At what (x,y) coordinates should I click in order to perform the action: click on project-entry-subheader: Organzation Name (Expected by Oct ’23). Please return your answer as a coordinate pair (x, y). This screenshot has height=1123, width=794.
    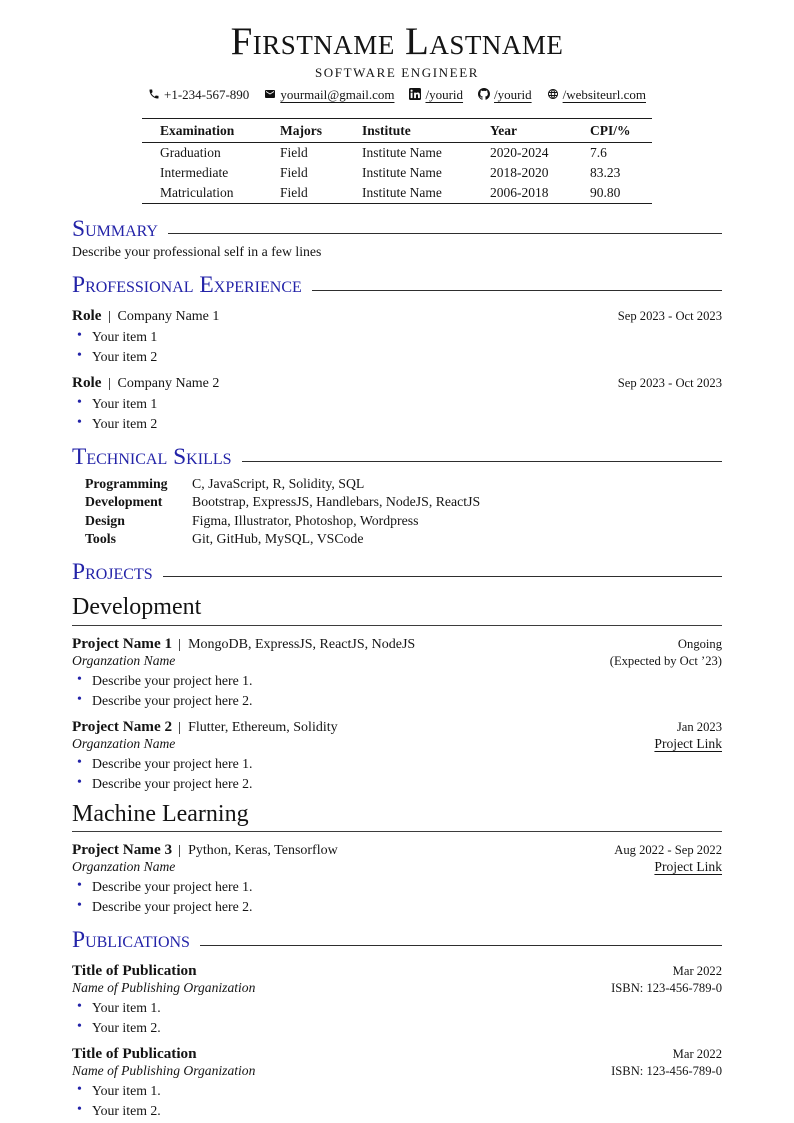
    Looking at the image, I should click on (397, 661).